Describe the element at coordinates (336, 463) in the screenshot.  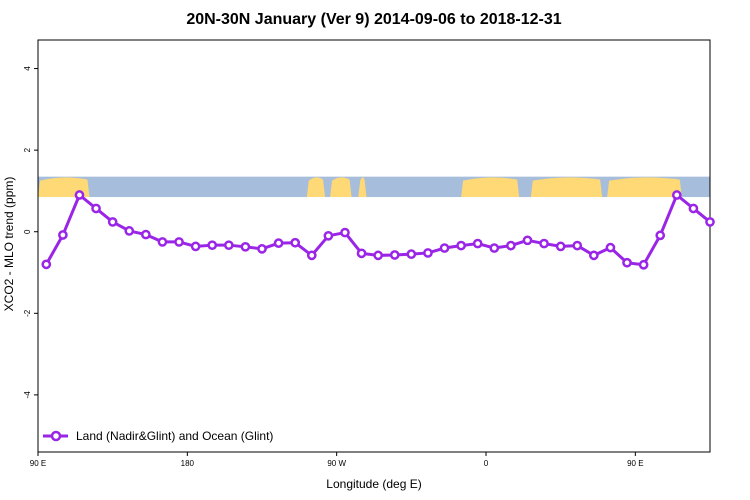
I see `x-tick-label-2: 90 W` at that location.